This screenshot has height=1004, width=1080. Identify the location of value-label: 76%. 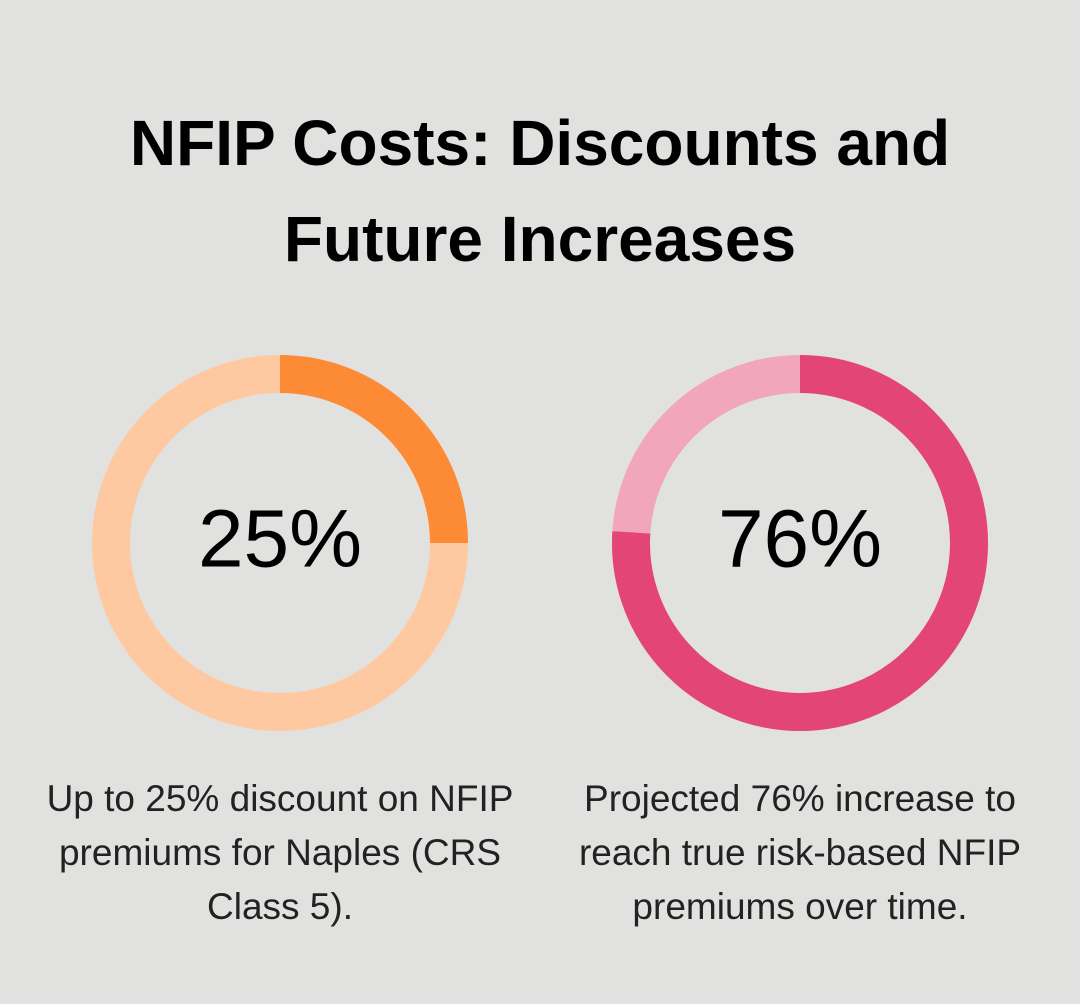
(800, 539).